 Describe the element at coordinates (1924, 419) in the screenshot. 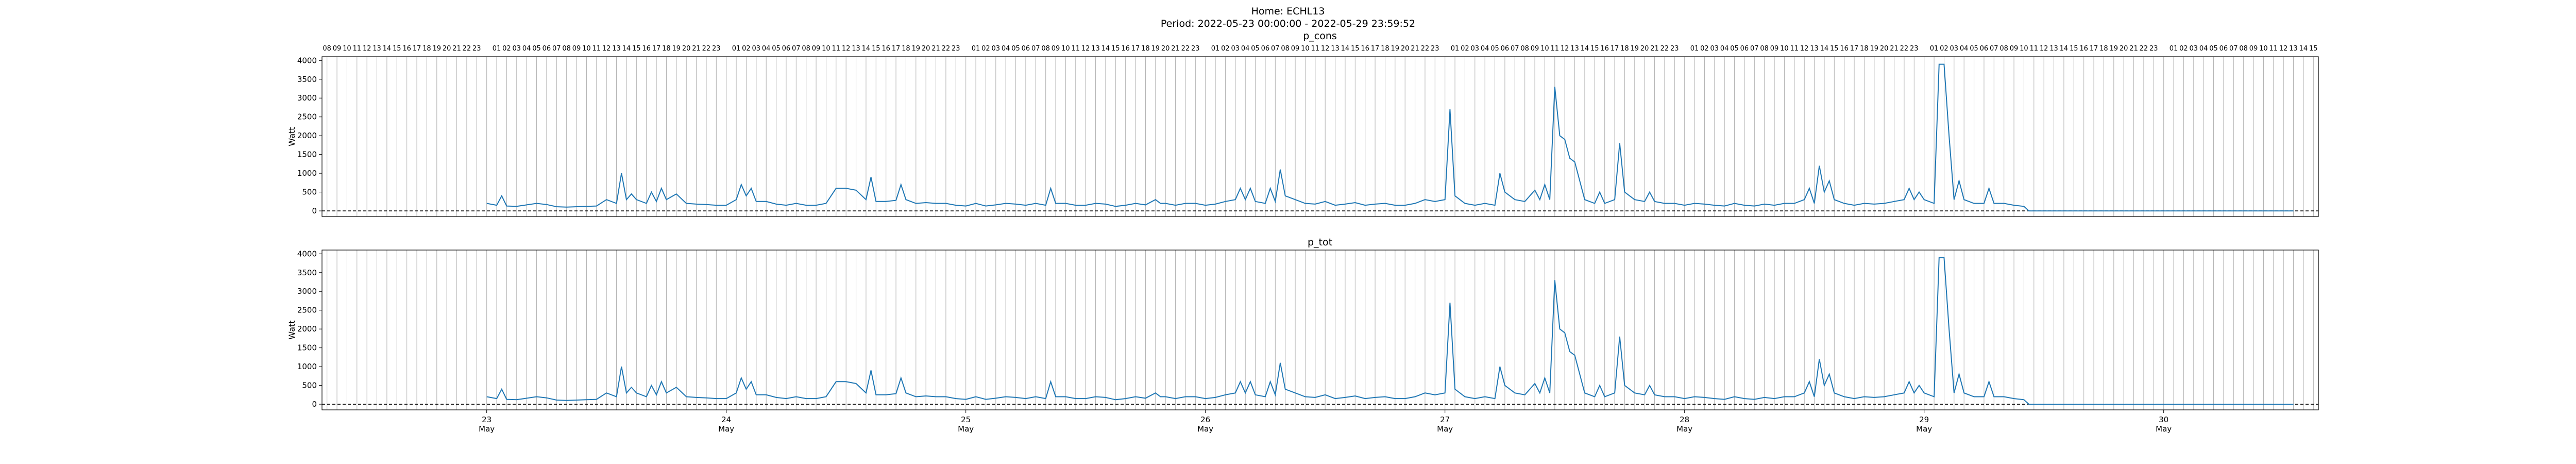

I see `date-tick-label: 29` at that location.